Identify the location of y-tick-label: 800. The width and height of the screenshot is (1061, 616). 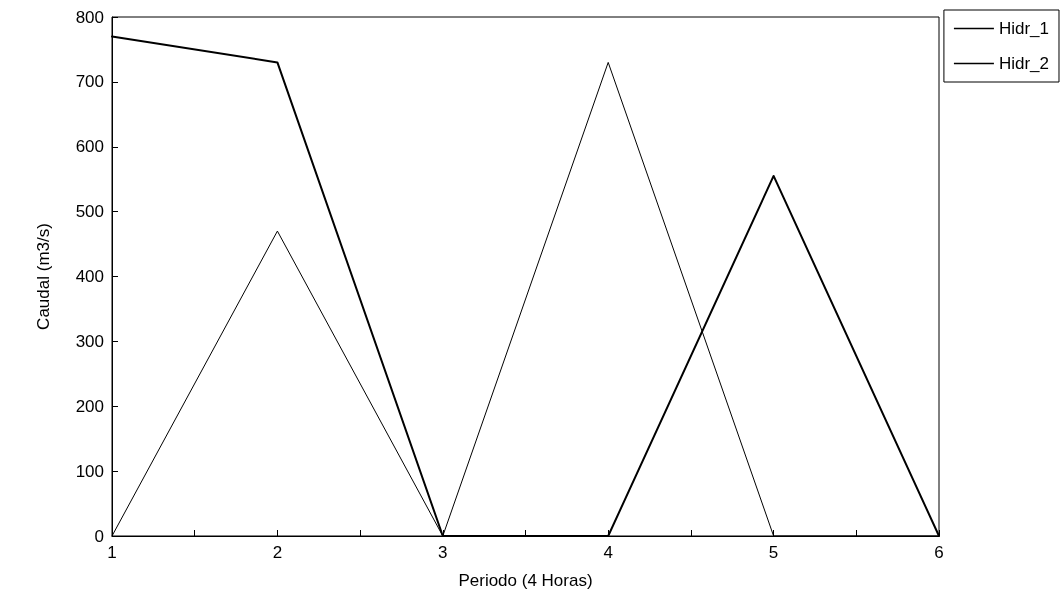
(89, 17).